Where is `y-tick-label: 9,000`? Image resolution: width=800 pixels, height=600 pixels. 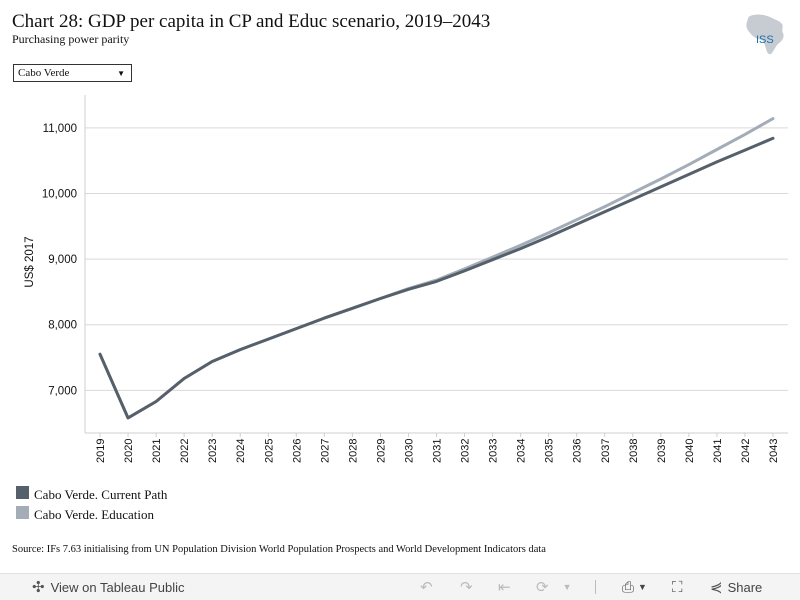
y-tick-label: 9,000 is located at coordinates (62, 260).